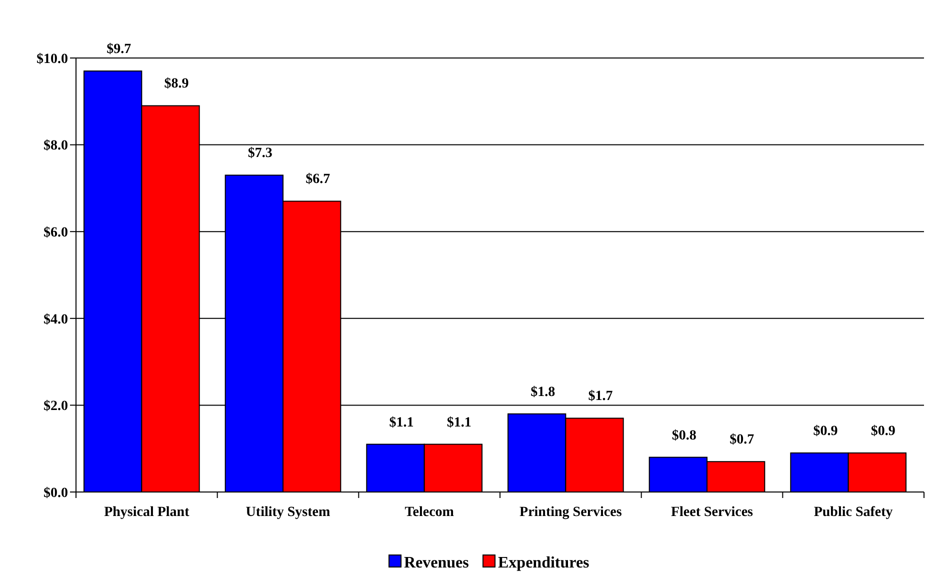 Image resolution: width=946 pixels, height=588 pixels. Describe the element at coordinates (176, 84) in the screenshot. I see `data-label: $8.9` at that location.